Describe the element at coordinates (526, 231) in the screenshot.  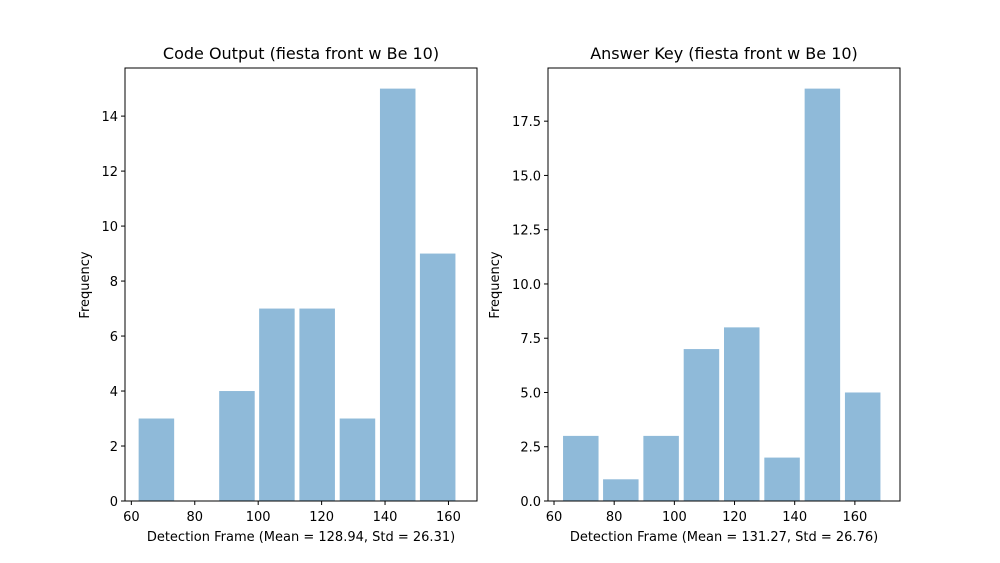
I see `y-tick-label: 12.5` at that location.